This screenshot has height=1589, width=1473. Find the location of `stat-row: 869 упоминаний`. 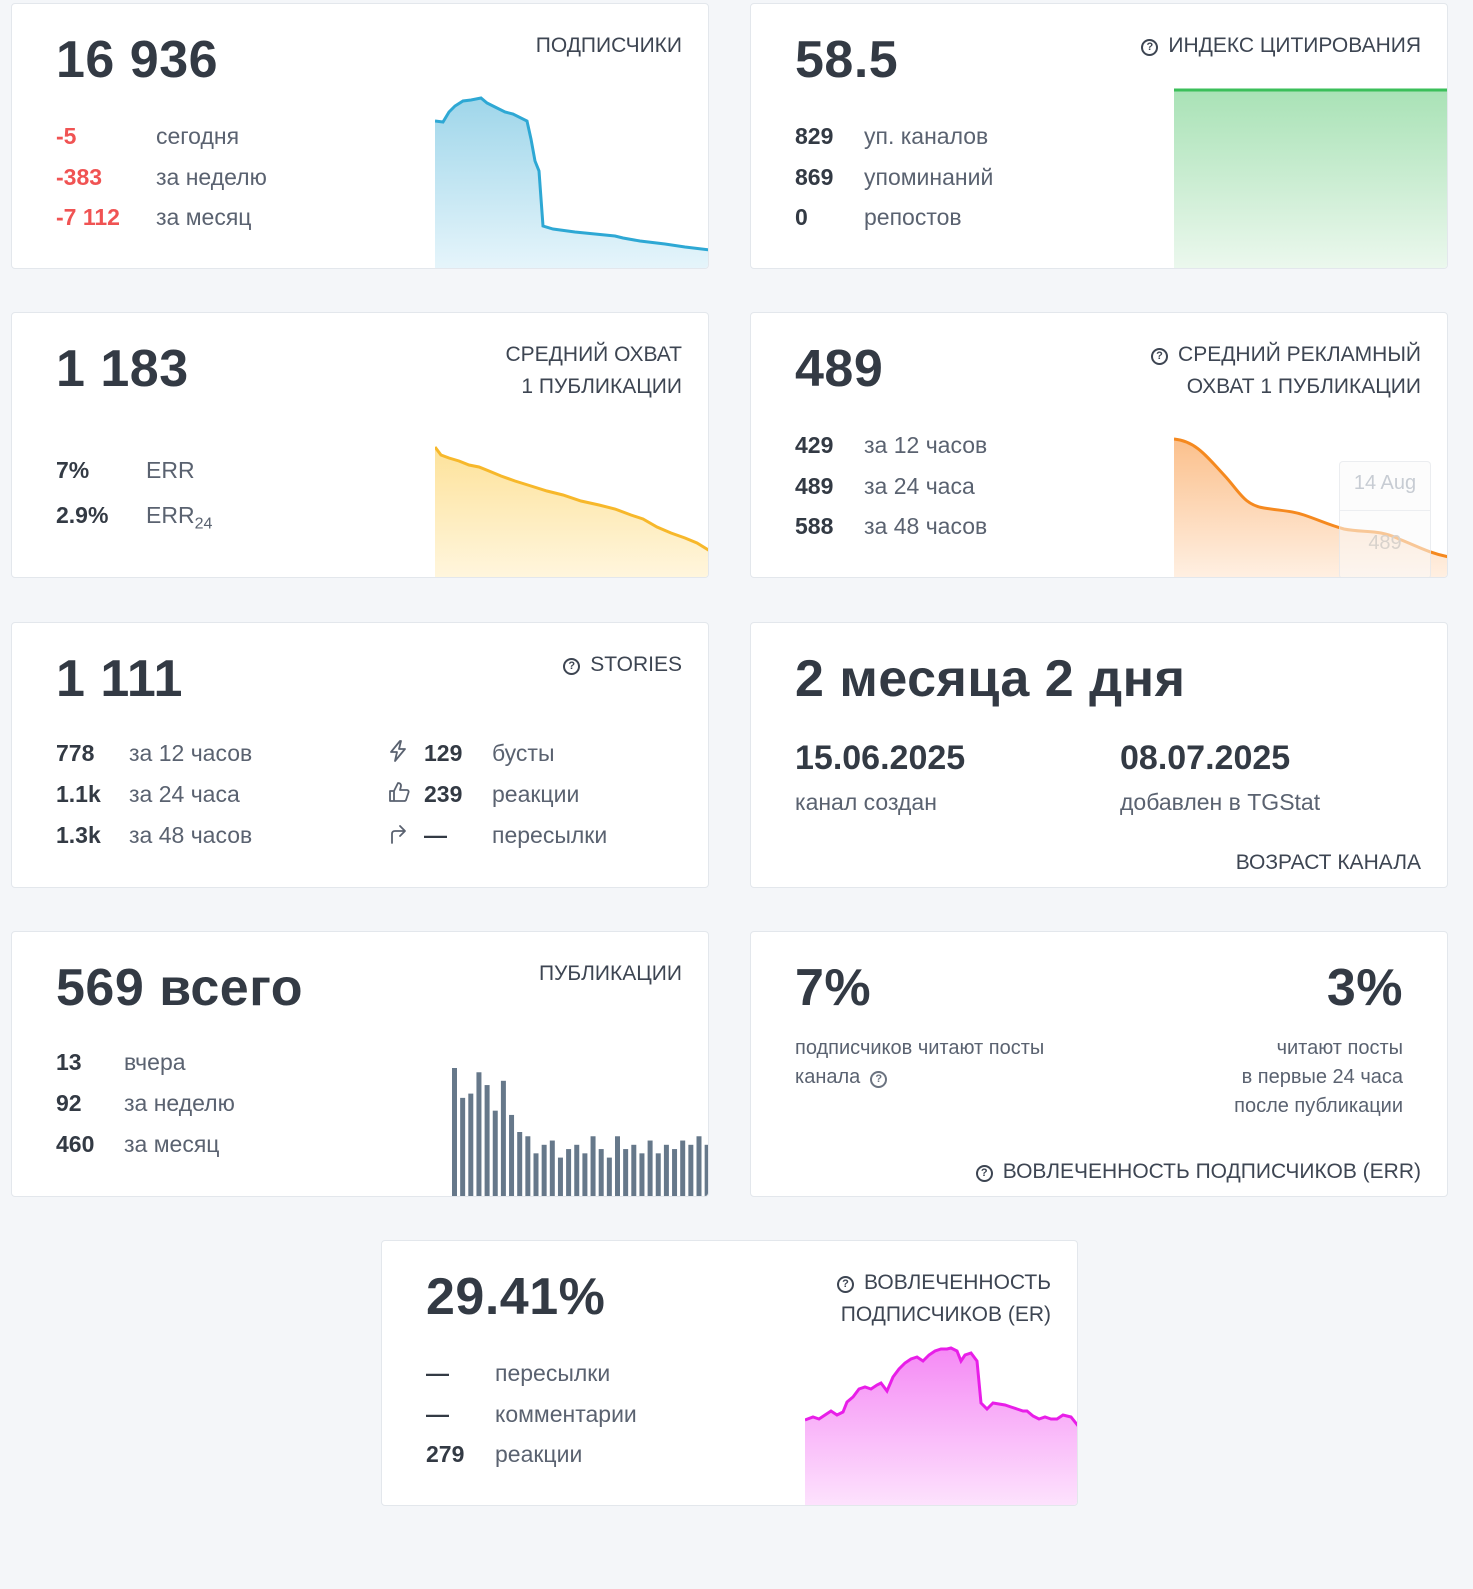

stat-row: 869 упоминаний is located at coordinates (894, 176).